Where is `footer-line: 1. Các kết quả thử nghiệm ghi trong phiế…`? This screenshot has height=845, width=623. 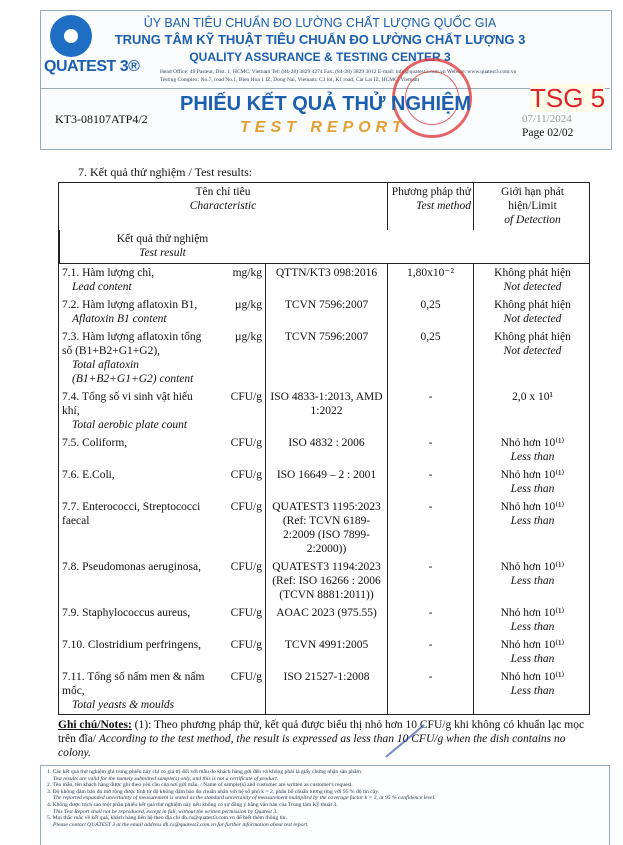 footer-line: 1. Các kết quả thử nghiệm ghi trong phiế… is located at coordinates (205, 772).